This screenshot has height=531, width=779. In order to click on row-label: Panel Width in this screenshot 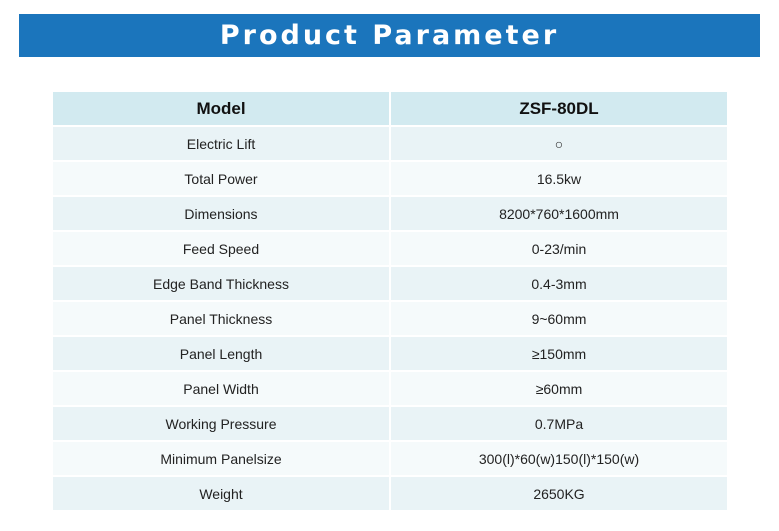, I will do `click(222, 389)`.